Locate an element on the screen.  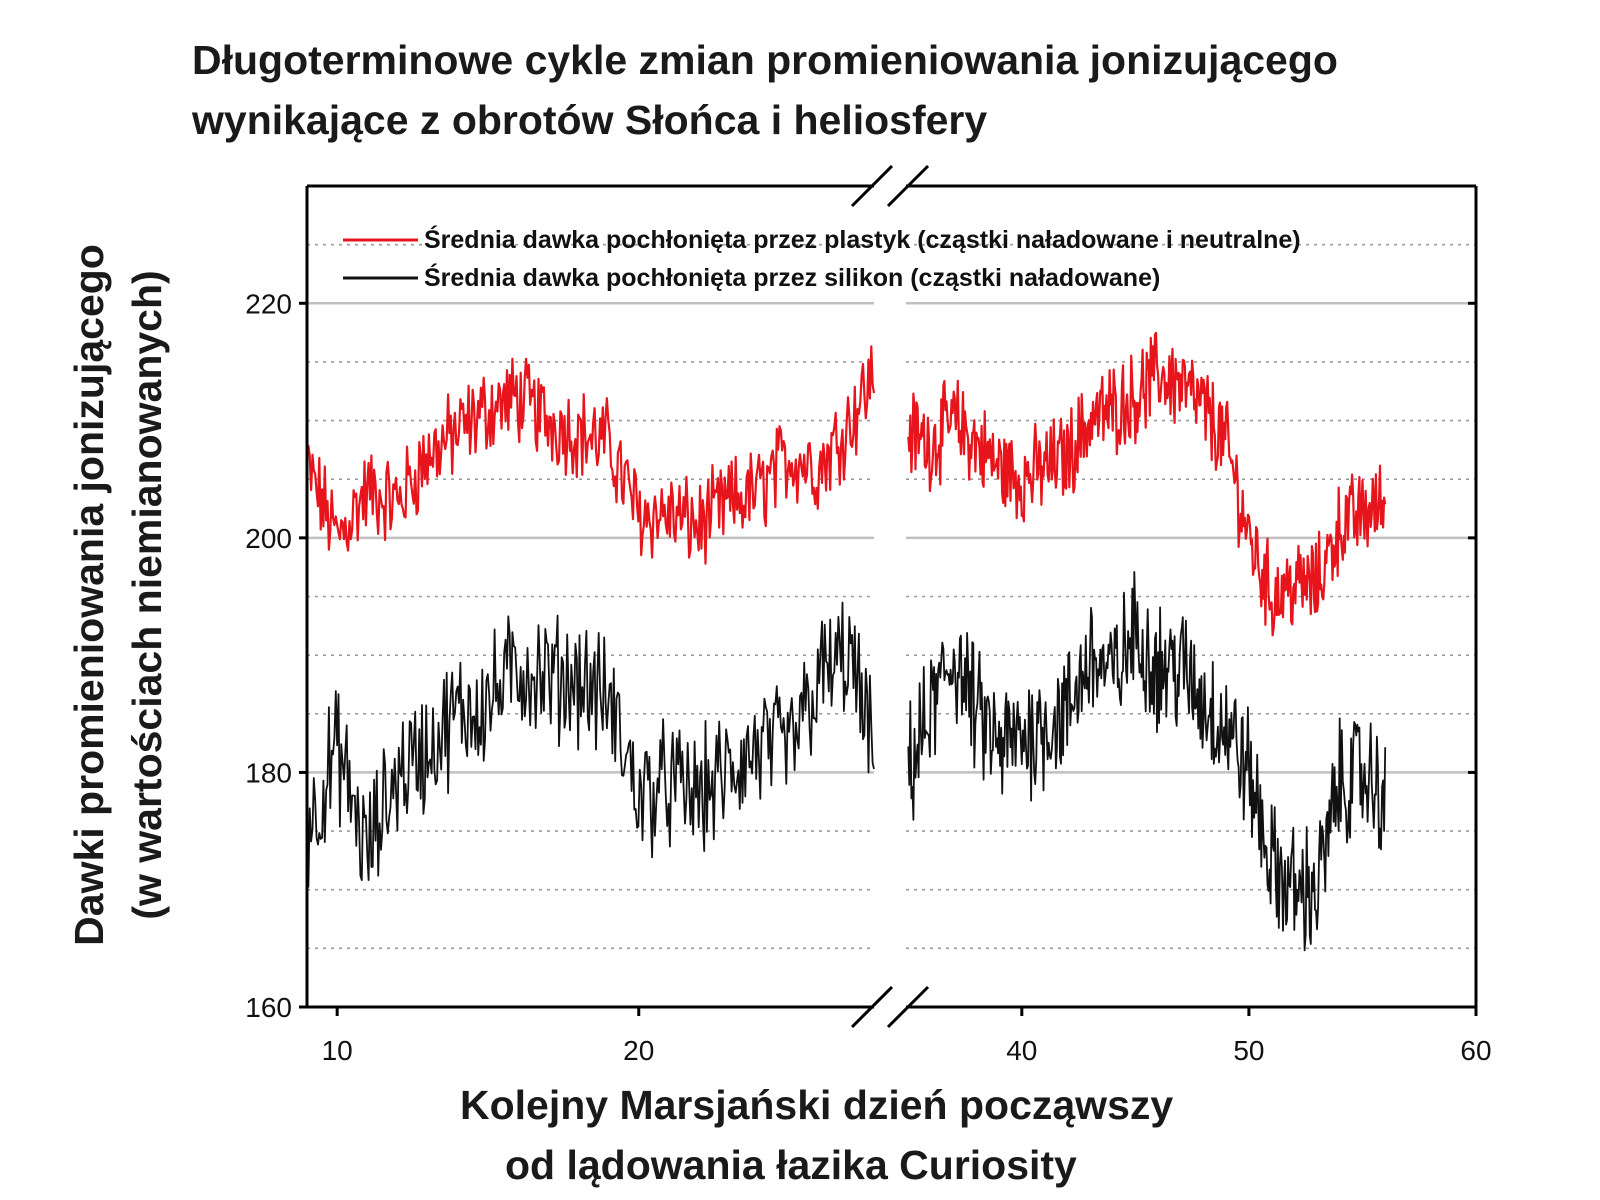
y-tick-label-220: 220 is located at coordinates (268, 303).